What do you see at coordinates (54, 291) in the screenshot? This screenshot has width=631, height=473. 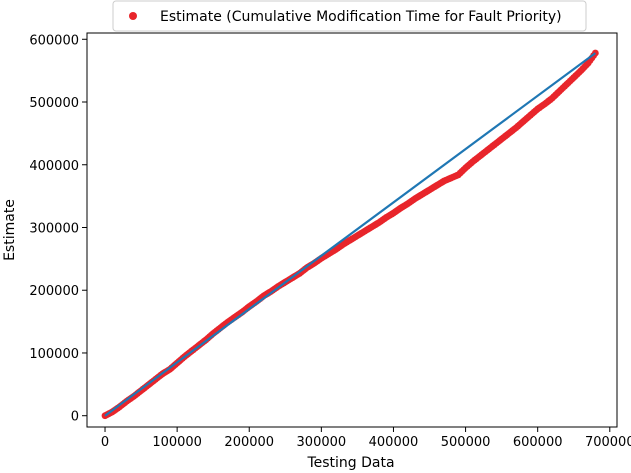 I see `y-tick-label: 200000` at bounding box center [54, 291].